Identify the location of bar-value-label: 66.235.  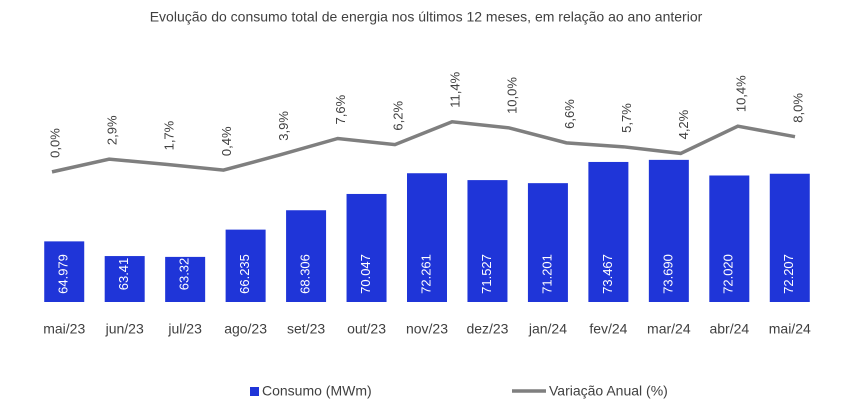
(244, 274).